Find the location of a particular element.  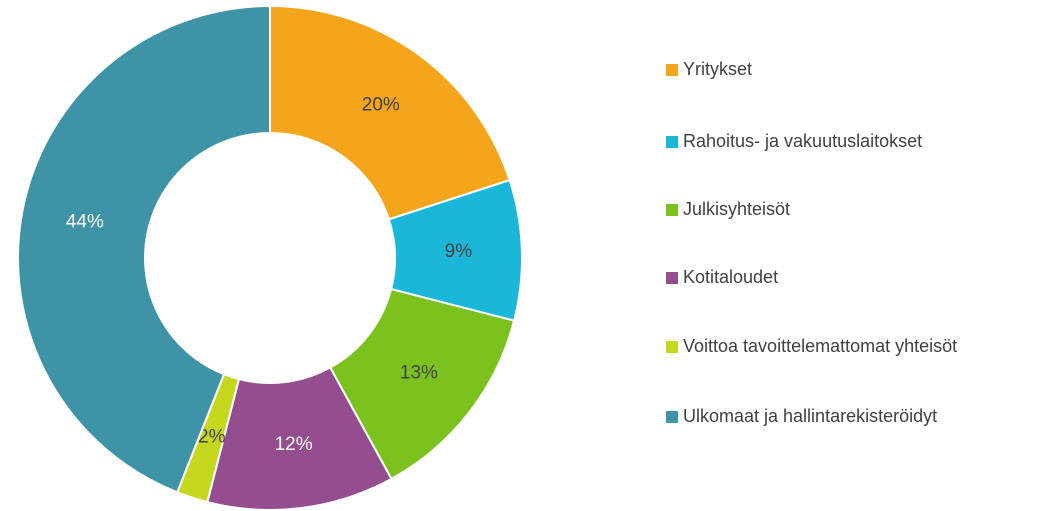

legend-item: Rahoitus- ja vakuutuslaitokset is located at coordinates (851, 141).